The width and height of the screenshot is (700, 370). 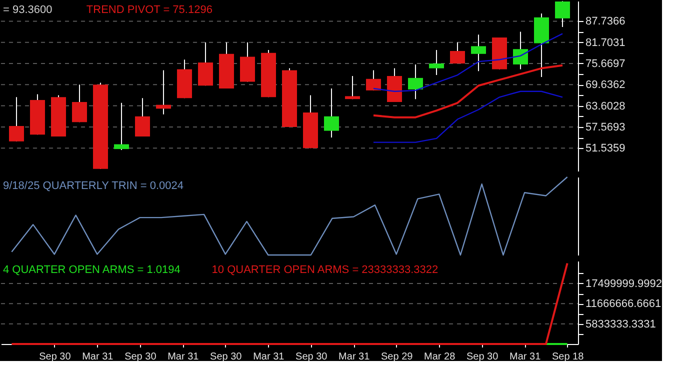 What do you see at coordinates (624, 304) in the screenshot?
I see `y-tick-label: 11666666.6661` at bounding box center [624, 304].